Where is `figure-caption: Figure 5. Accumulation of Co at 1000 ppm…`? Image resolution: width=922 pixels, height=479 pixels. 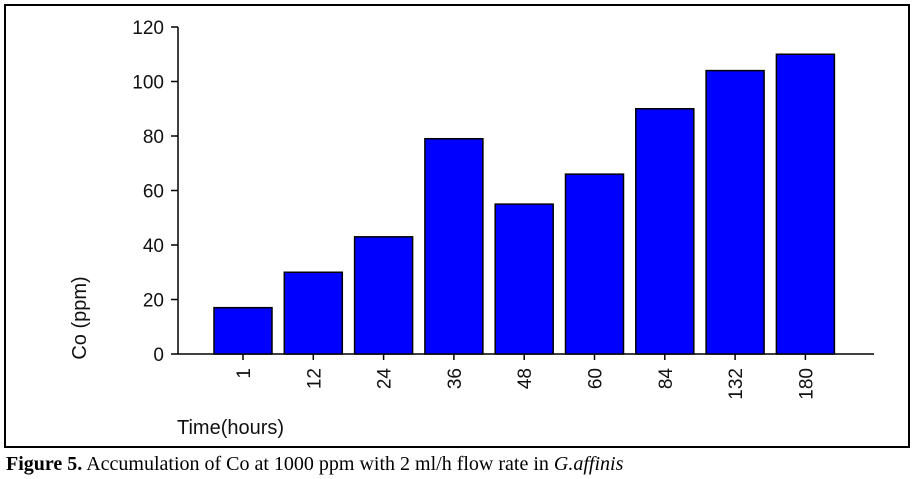
figure-caption: Figure 5. Accumulation of Co at 1000 ppm… is located at coordinates (314, 464).